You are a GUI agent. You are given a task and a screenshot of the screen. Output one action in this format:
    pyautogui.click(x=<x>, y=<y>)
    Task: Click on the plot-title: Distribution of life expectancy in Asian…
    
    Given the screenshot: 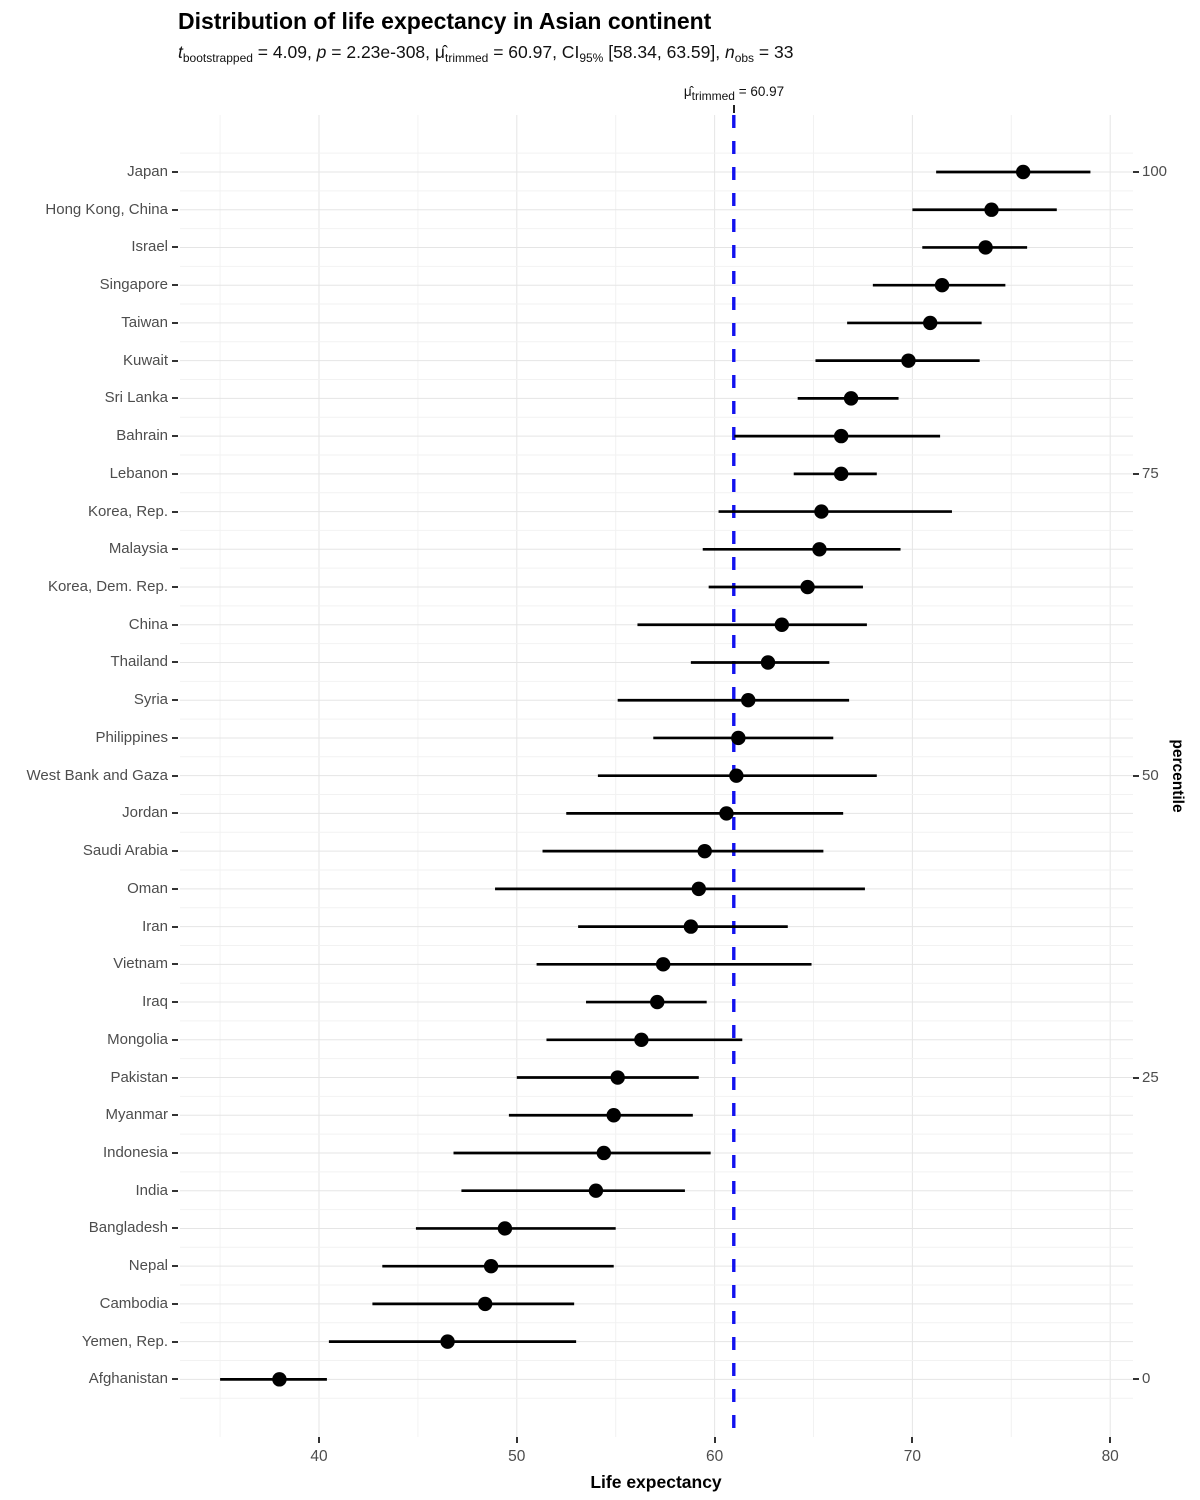 What is the action you would take?
    pyautogui.click(x=445, y=21)
    